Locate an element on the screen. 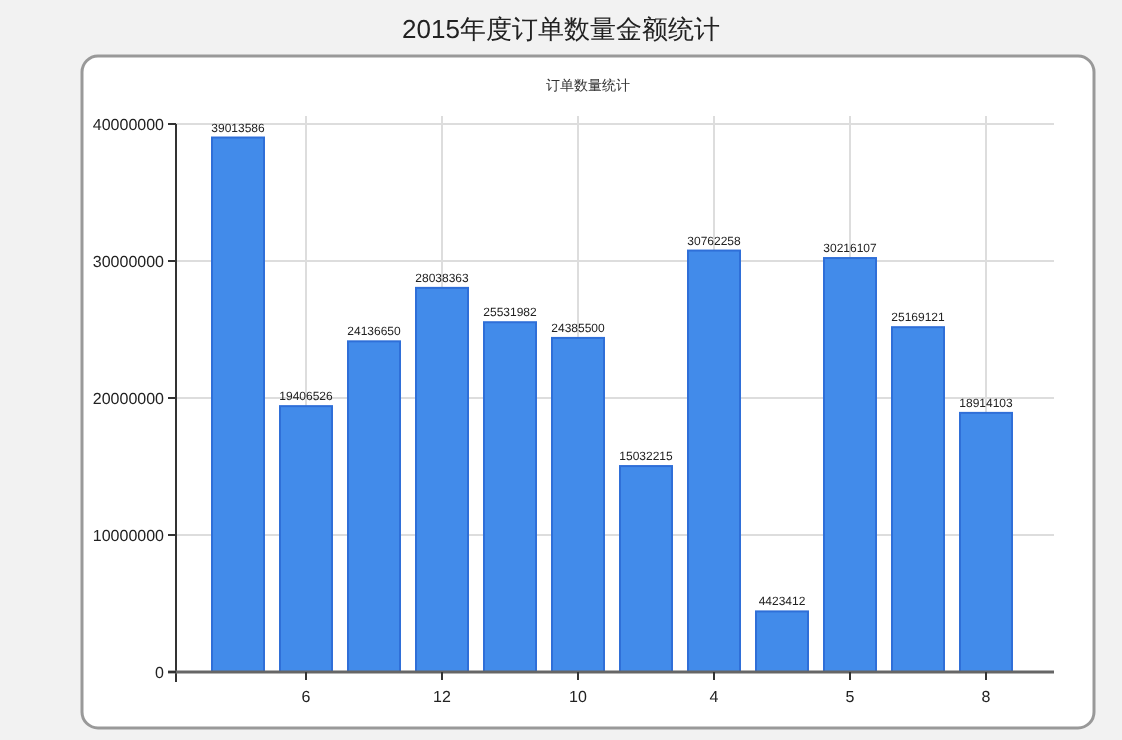 Image resolution: width=1122 pixels, height=740 pixels. y-tick-label: 20000000 is located at coordinates (129, 399).